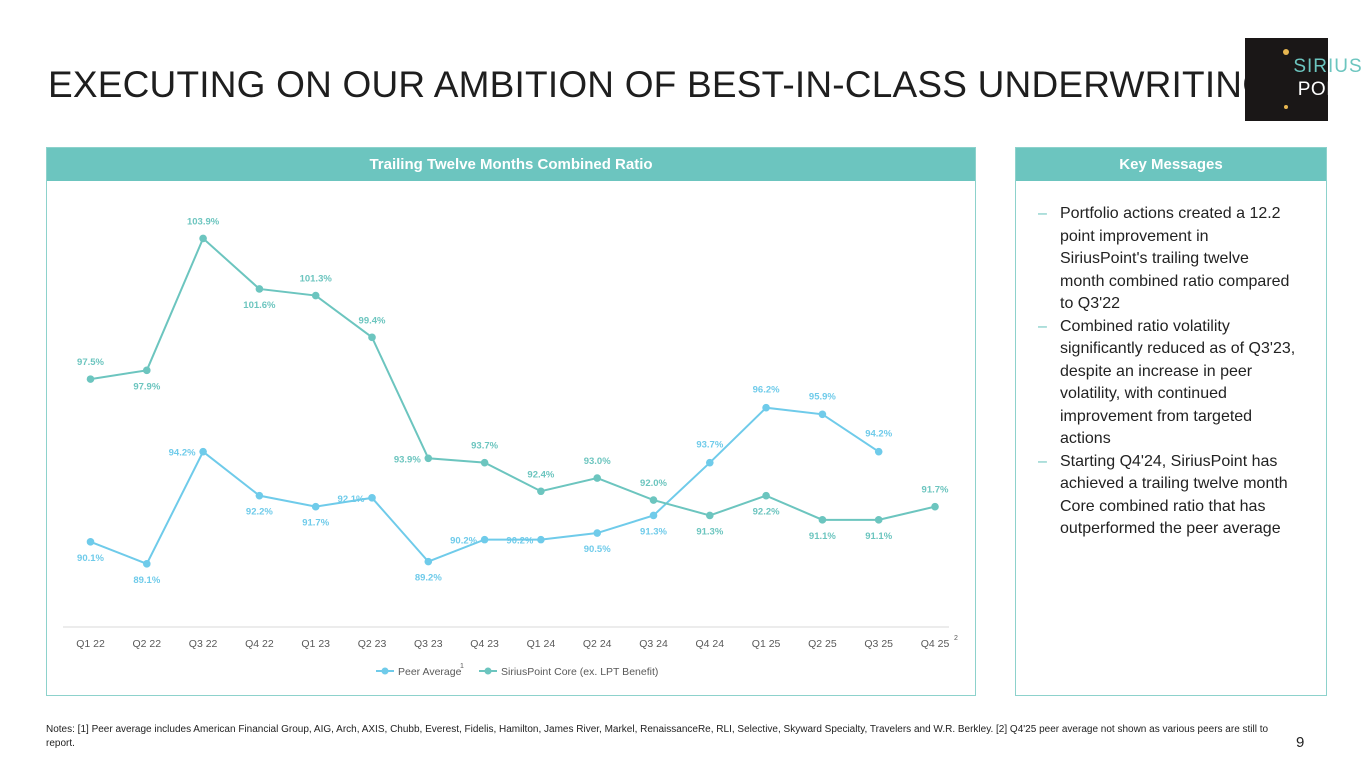  Describe the element at coordinates (766, 390) in the screenshot. I see `data-label: 96.2%` at that location.